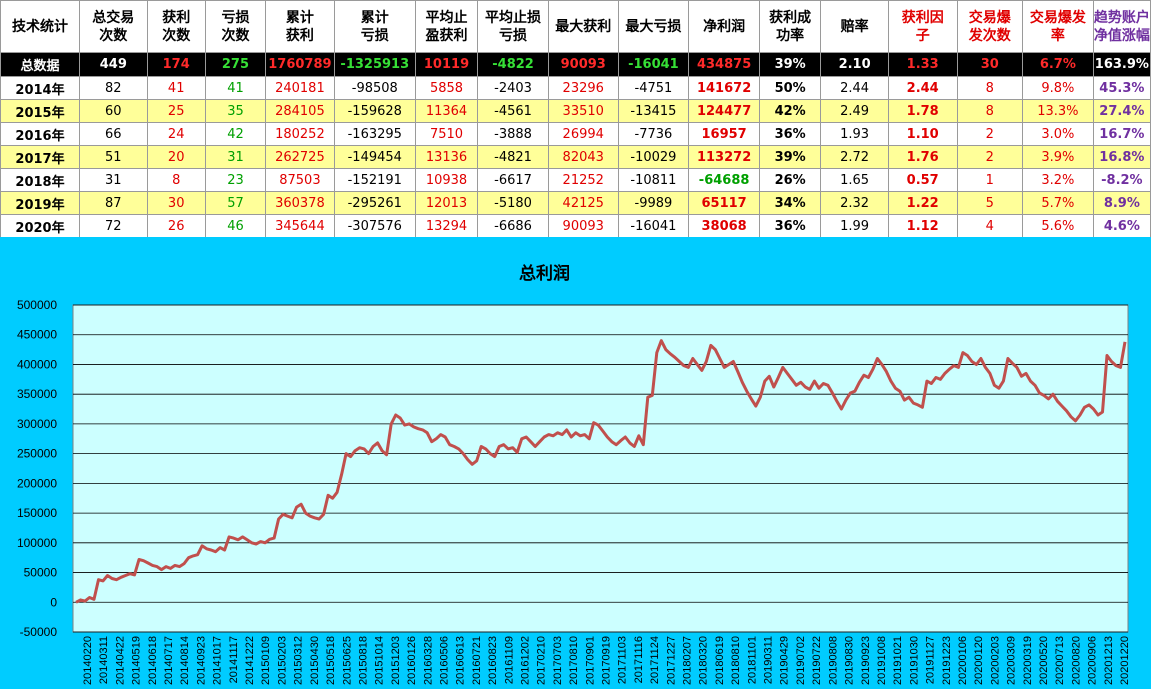 Image resolution: width=1151 pixels, height=689 pixels. I want to click on header-cell: 技术统计, so click(40, 26).